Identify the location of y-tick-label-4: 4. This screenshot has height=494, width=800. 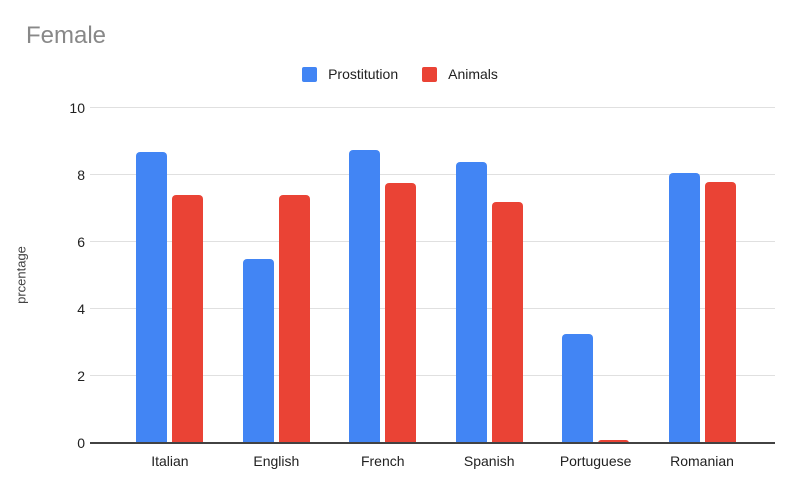
(81, 309).